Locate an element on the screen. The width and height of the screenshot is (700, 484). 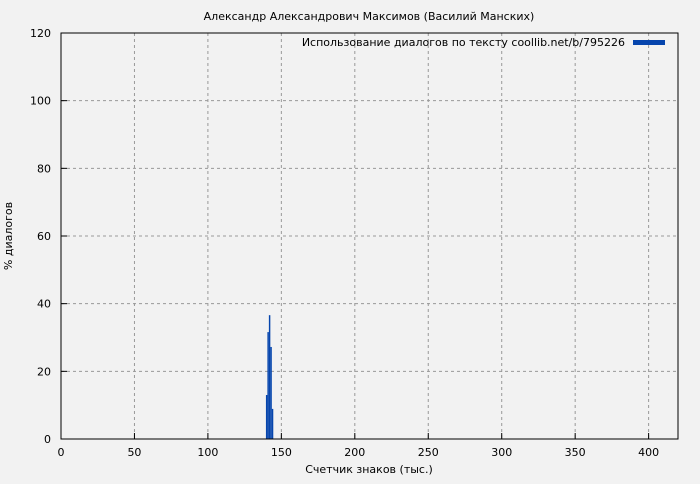
x-tick-label: 400 is located at coordinates (648, 452).